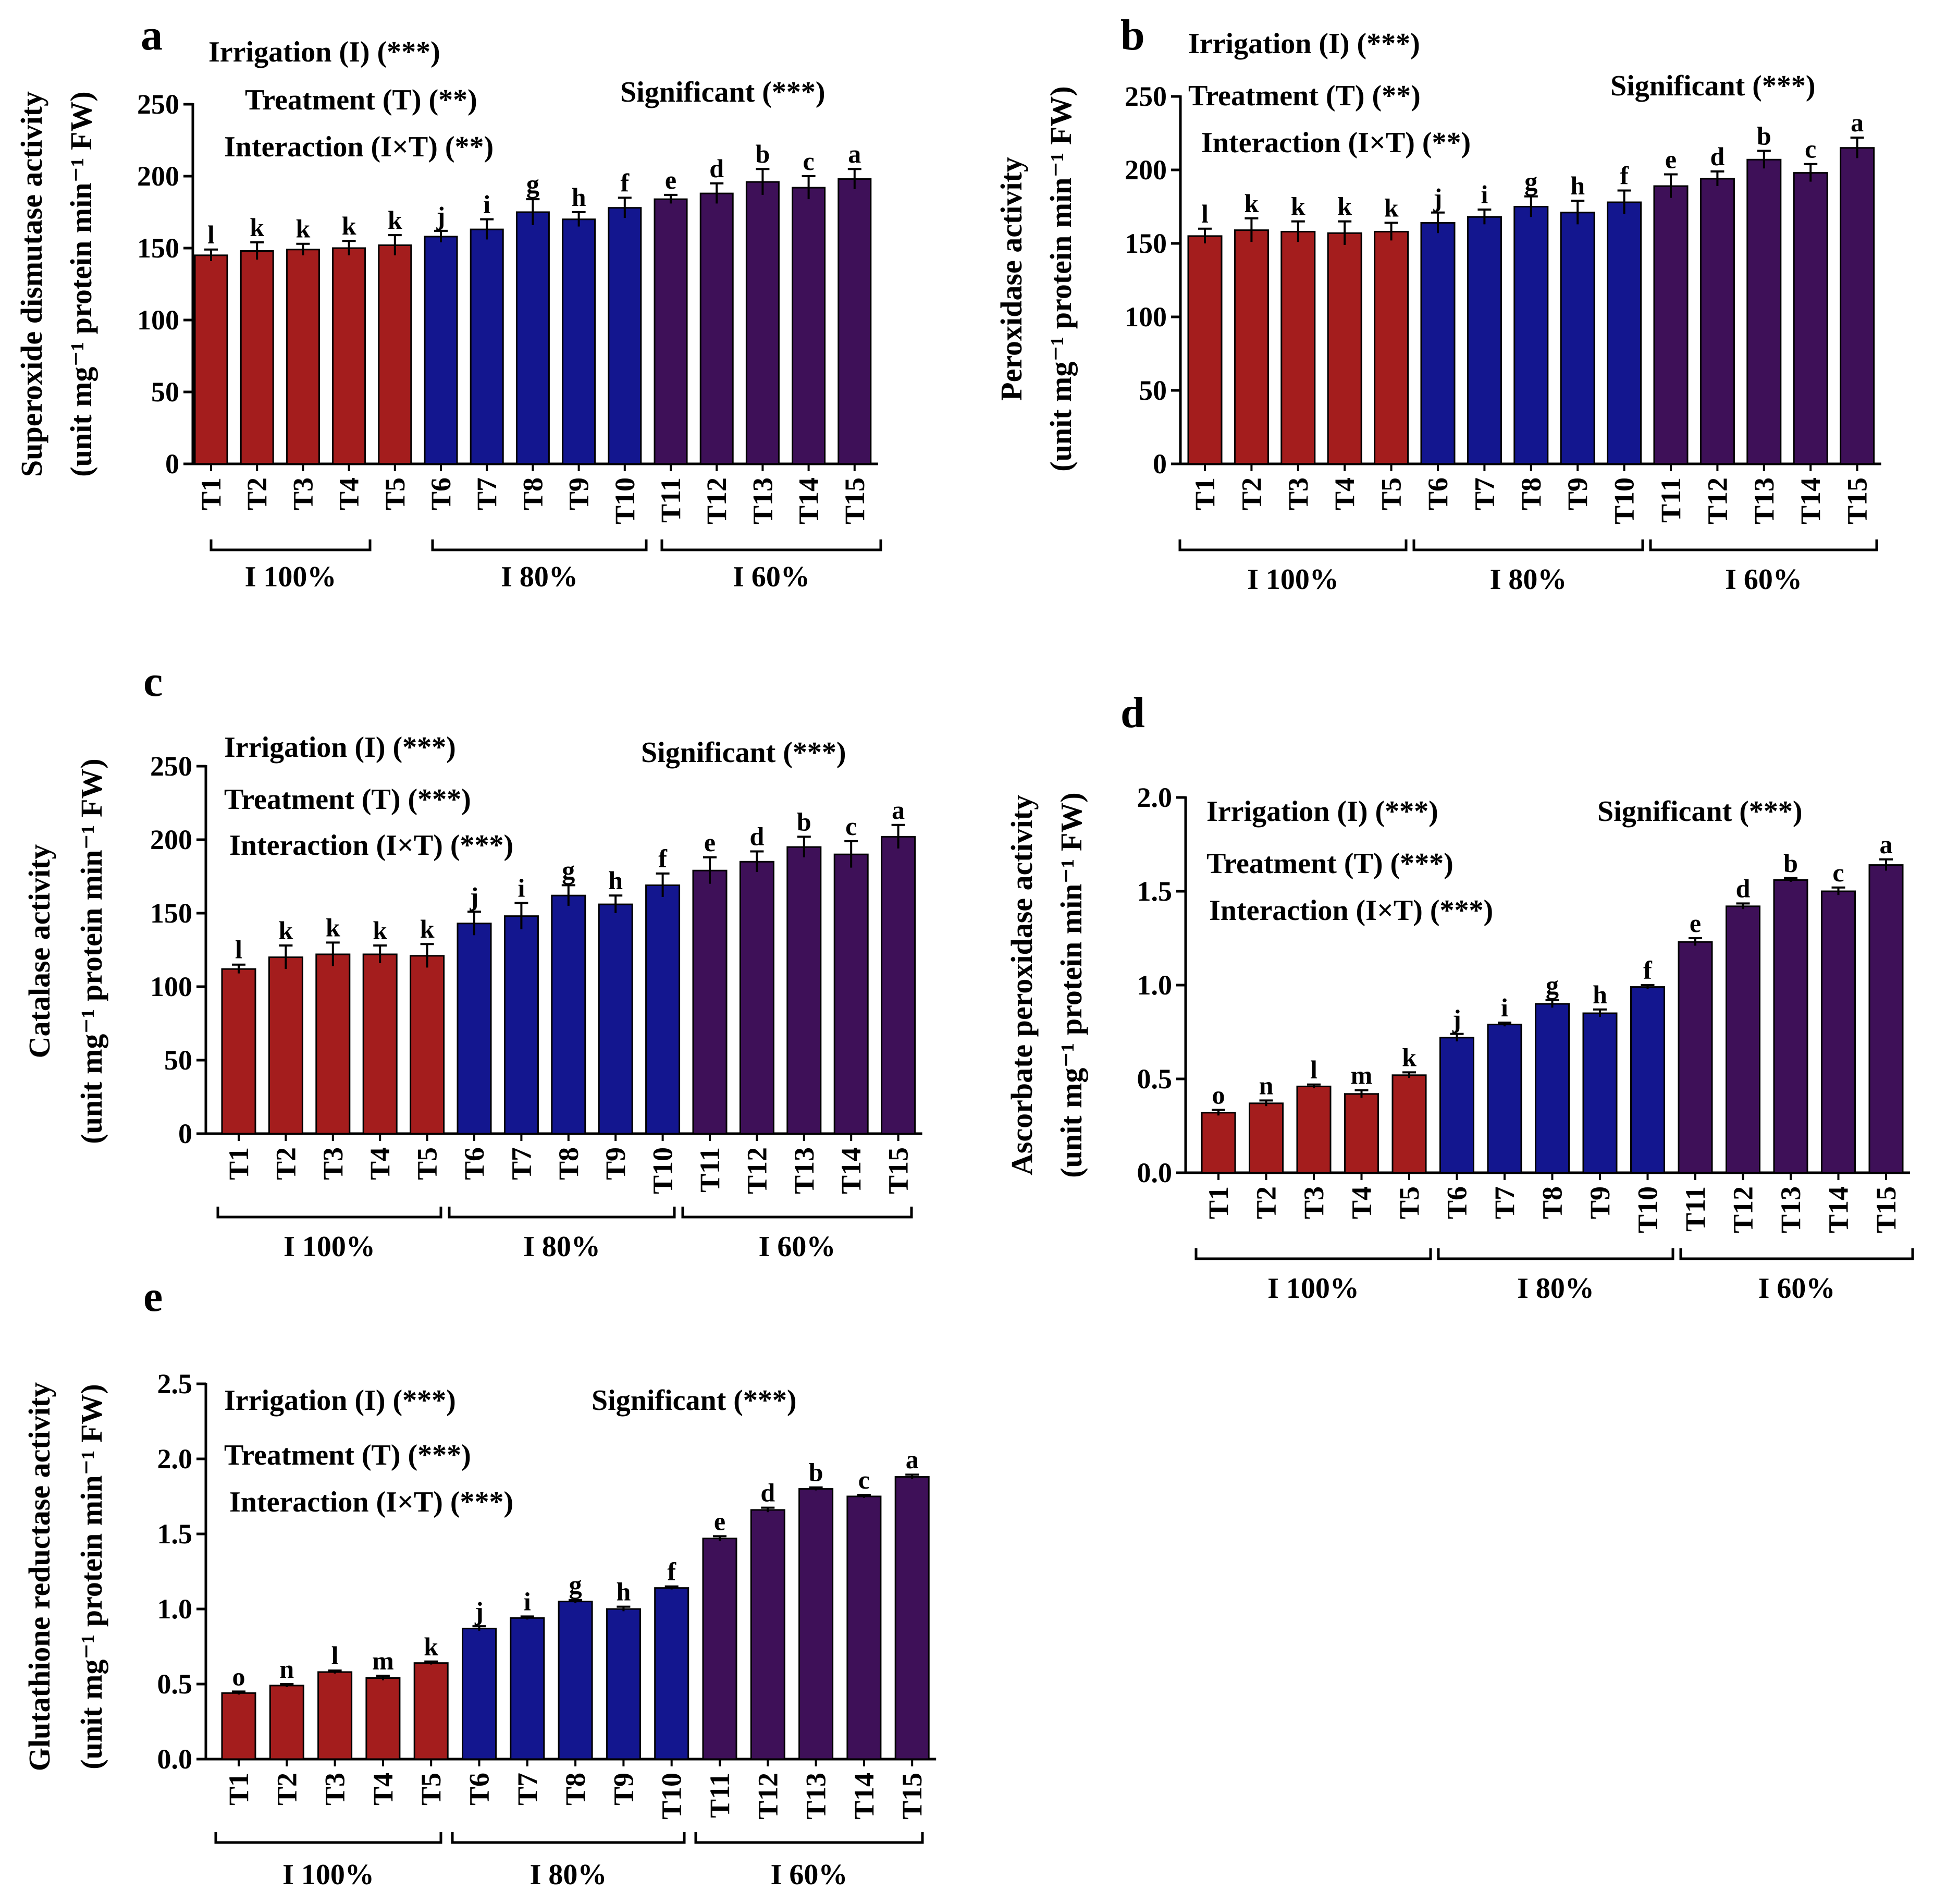 The image size is (1934, 1904). What do you see at coordinates (383, 1661) in the screenshot?
I see `significance-letter: m` at bounding box center [383, 1661].